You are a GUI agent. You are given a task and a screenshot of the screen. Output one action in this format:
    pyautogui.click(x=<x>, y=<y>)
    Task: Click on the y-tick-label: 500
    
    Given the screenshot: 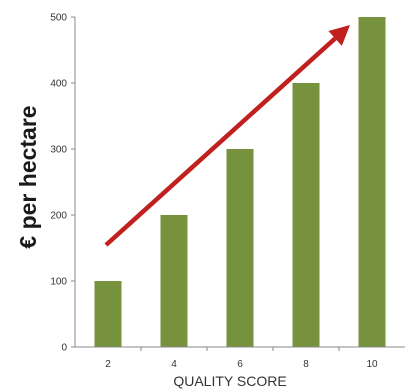 What is the action you would take?
    pyautogui.click(x=58, y=18)
    